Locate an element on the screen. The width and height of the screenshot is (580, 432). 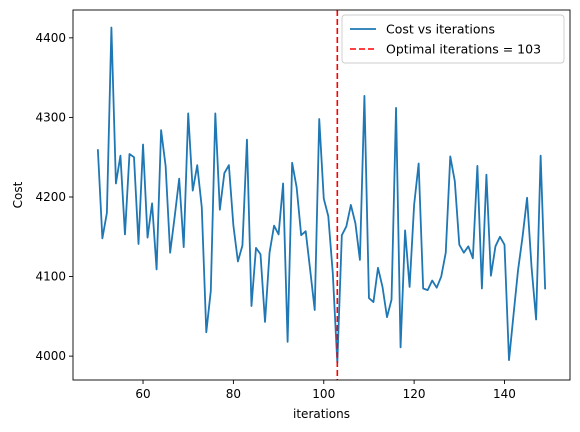
x-tick-label: 60 is located at coordinates (142, 394).